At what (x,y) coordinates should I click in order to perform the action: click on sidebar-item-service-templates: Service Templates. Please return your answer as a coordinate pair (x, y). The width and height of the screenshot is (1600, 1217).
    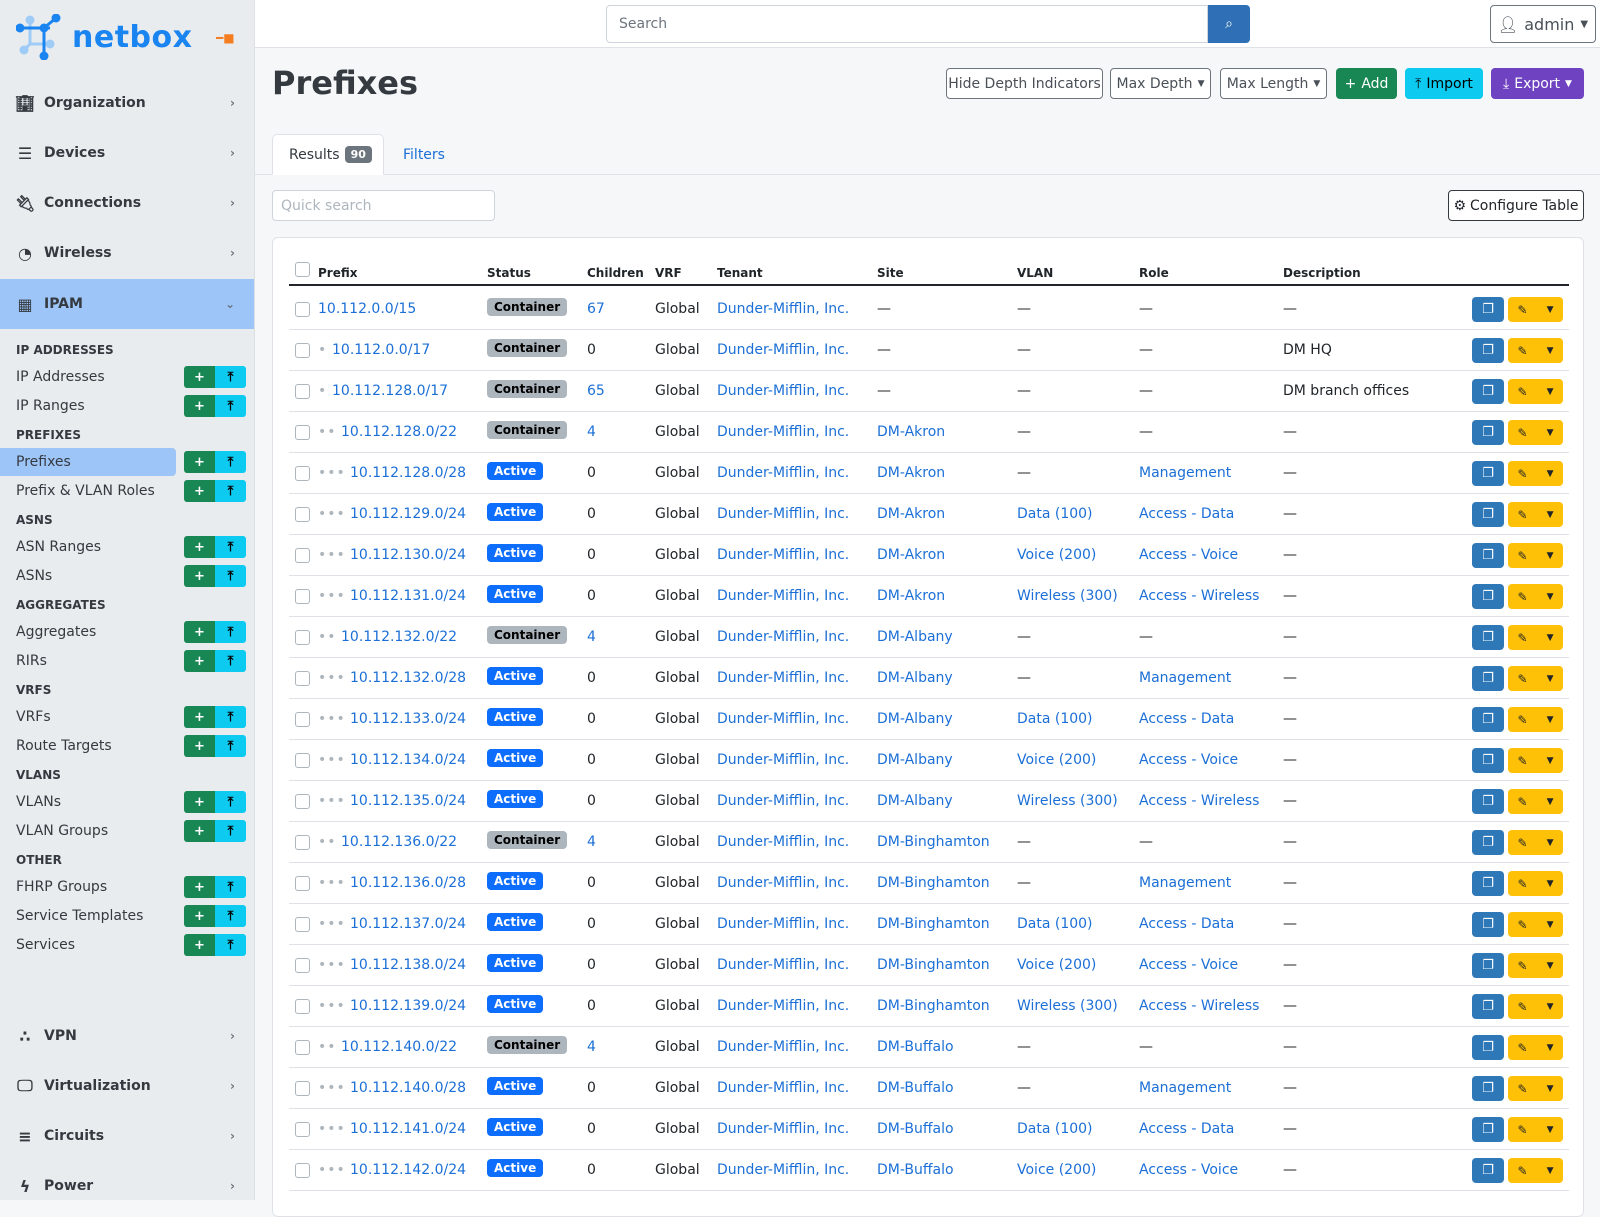
    Looking at the image, I should click on (80, 916).